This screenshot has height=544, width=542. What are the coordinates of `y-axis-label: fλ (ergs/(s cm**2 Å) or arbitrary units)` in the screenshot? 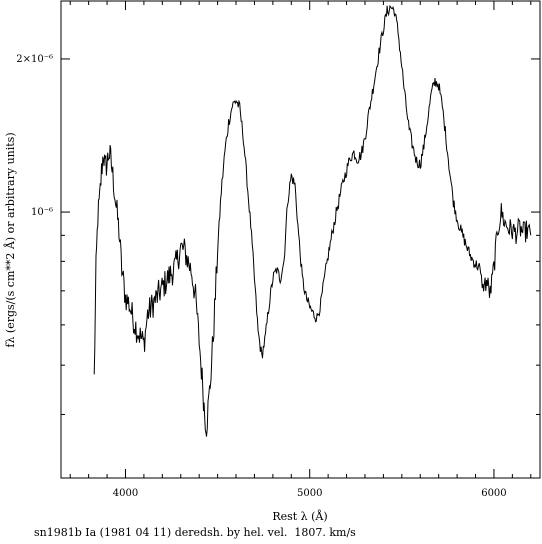 It's located at (10, 239).